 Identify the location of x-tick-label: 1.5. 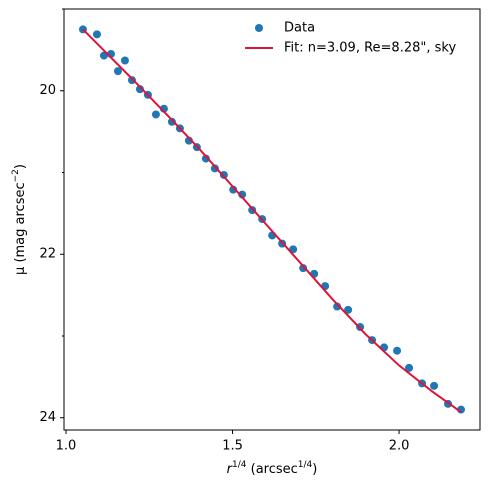
(232, 446).